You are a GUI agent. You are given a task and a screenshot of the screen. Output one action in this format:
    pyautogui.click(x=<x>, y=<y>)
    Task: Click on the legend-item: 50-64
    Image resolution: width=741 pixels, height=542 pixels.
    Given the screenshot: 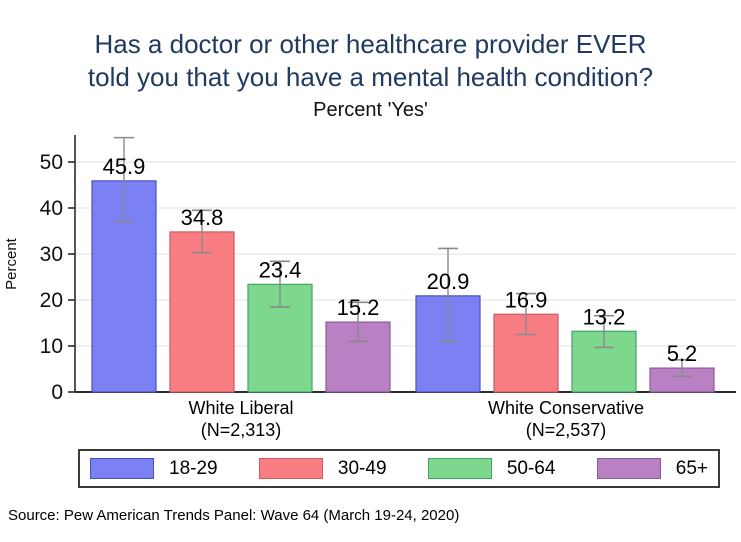 What is the action you would take?
    pyautogui.click(x=491, y=468)
    